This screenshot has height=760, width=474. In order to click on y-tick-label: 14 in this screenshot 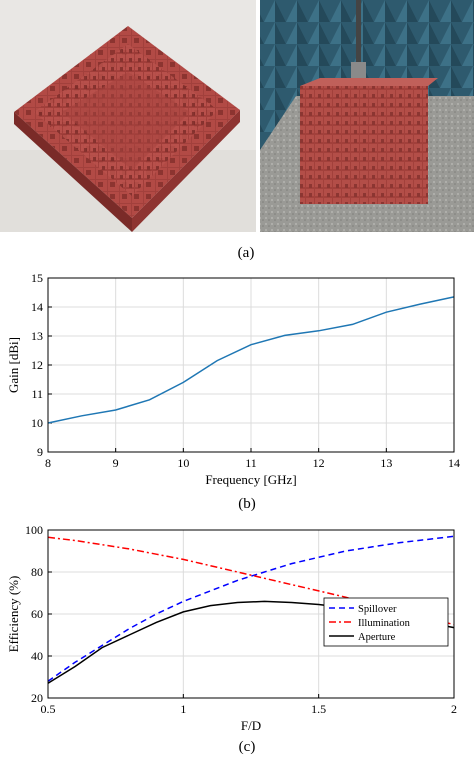, I will do `click(37, 307)`.